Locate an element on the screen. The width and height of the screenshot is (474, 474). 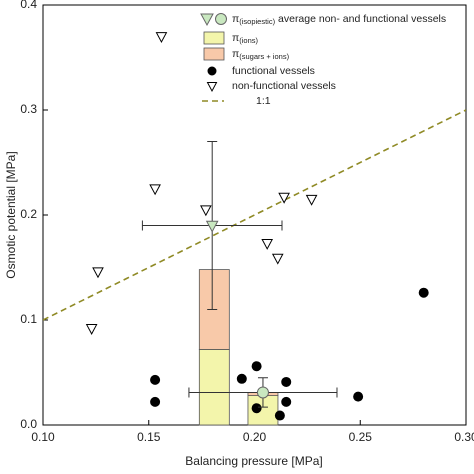
legend-label-part: average non- and functional vessels is located at coordinates (360, 19).